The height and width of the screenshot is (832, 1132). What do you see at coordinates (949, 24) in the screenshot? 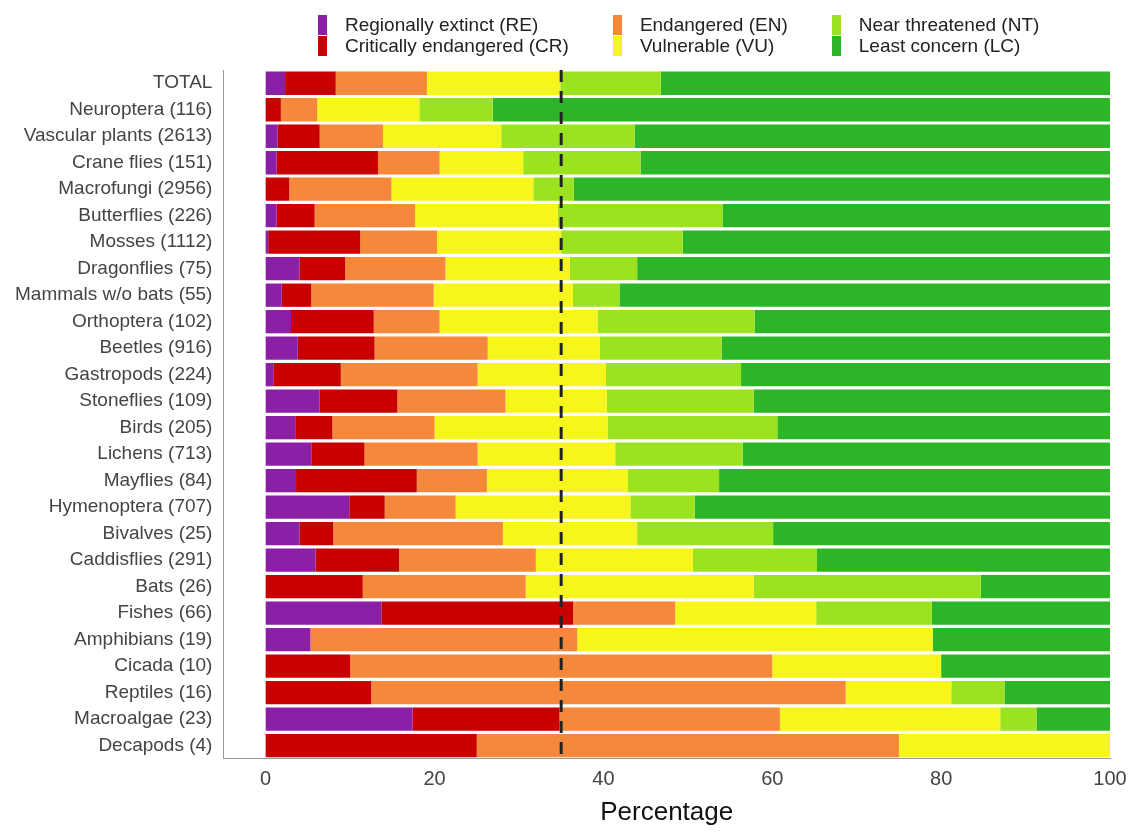
I see `legend-label: Near threatened (NT)` at bounding box center [949, 24].